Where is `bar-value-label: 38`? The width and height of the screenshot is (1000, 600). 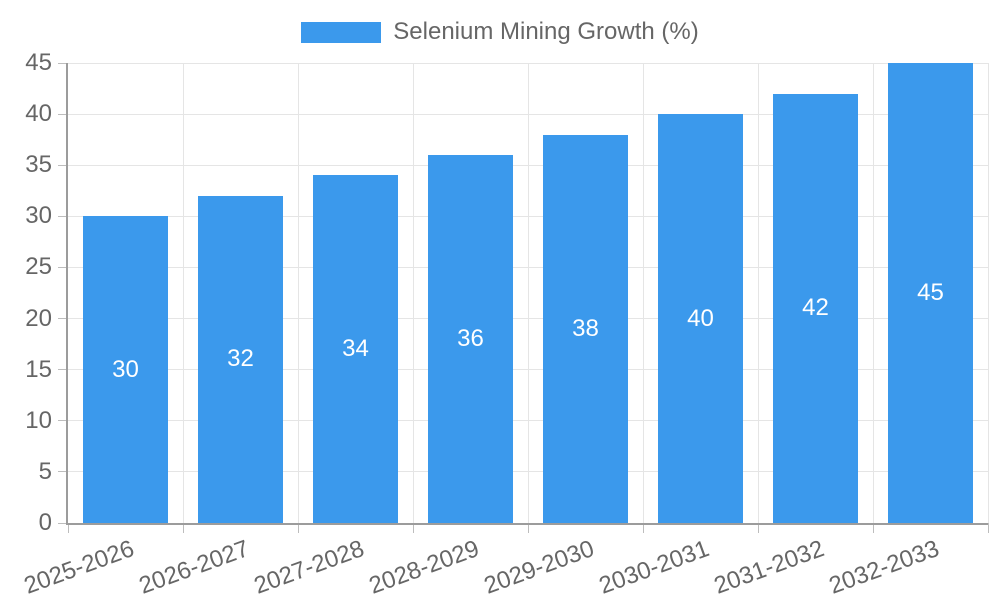
bar-value-label: 38 is located at coordinates (585, 328).